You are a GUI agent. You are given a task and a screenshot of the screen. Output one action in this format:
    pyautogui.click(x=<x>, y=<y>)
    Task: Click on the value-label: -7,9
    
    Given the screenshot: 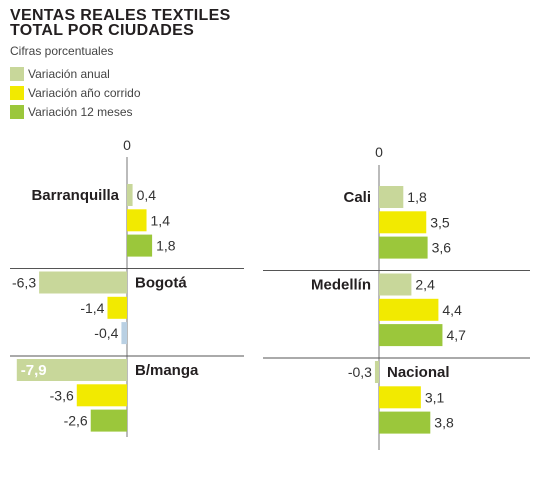 What is the action you would take?
    pyautogui.click(x=34, y=370)
    